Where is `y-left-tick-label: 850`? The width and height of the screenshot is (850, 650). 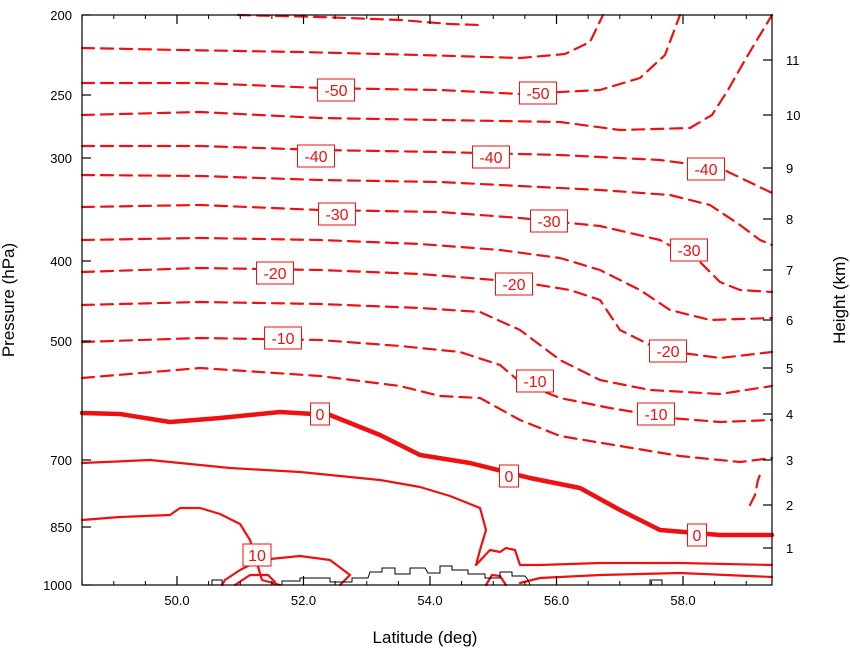
y-left-tick-label: 850 is located at coordinates (61, 527).